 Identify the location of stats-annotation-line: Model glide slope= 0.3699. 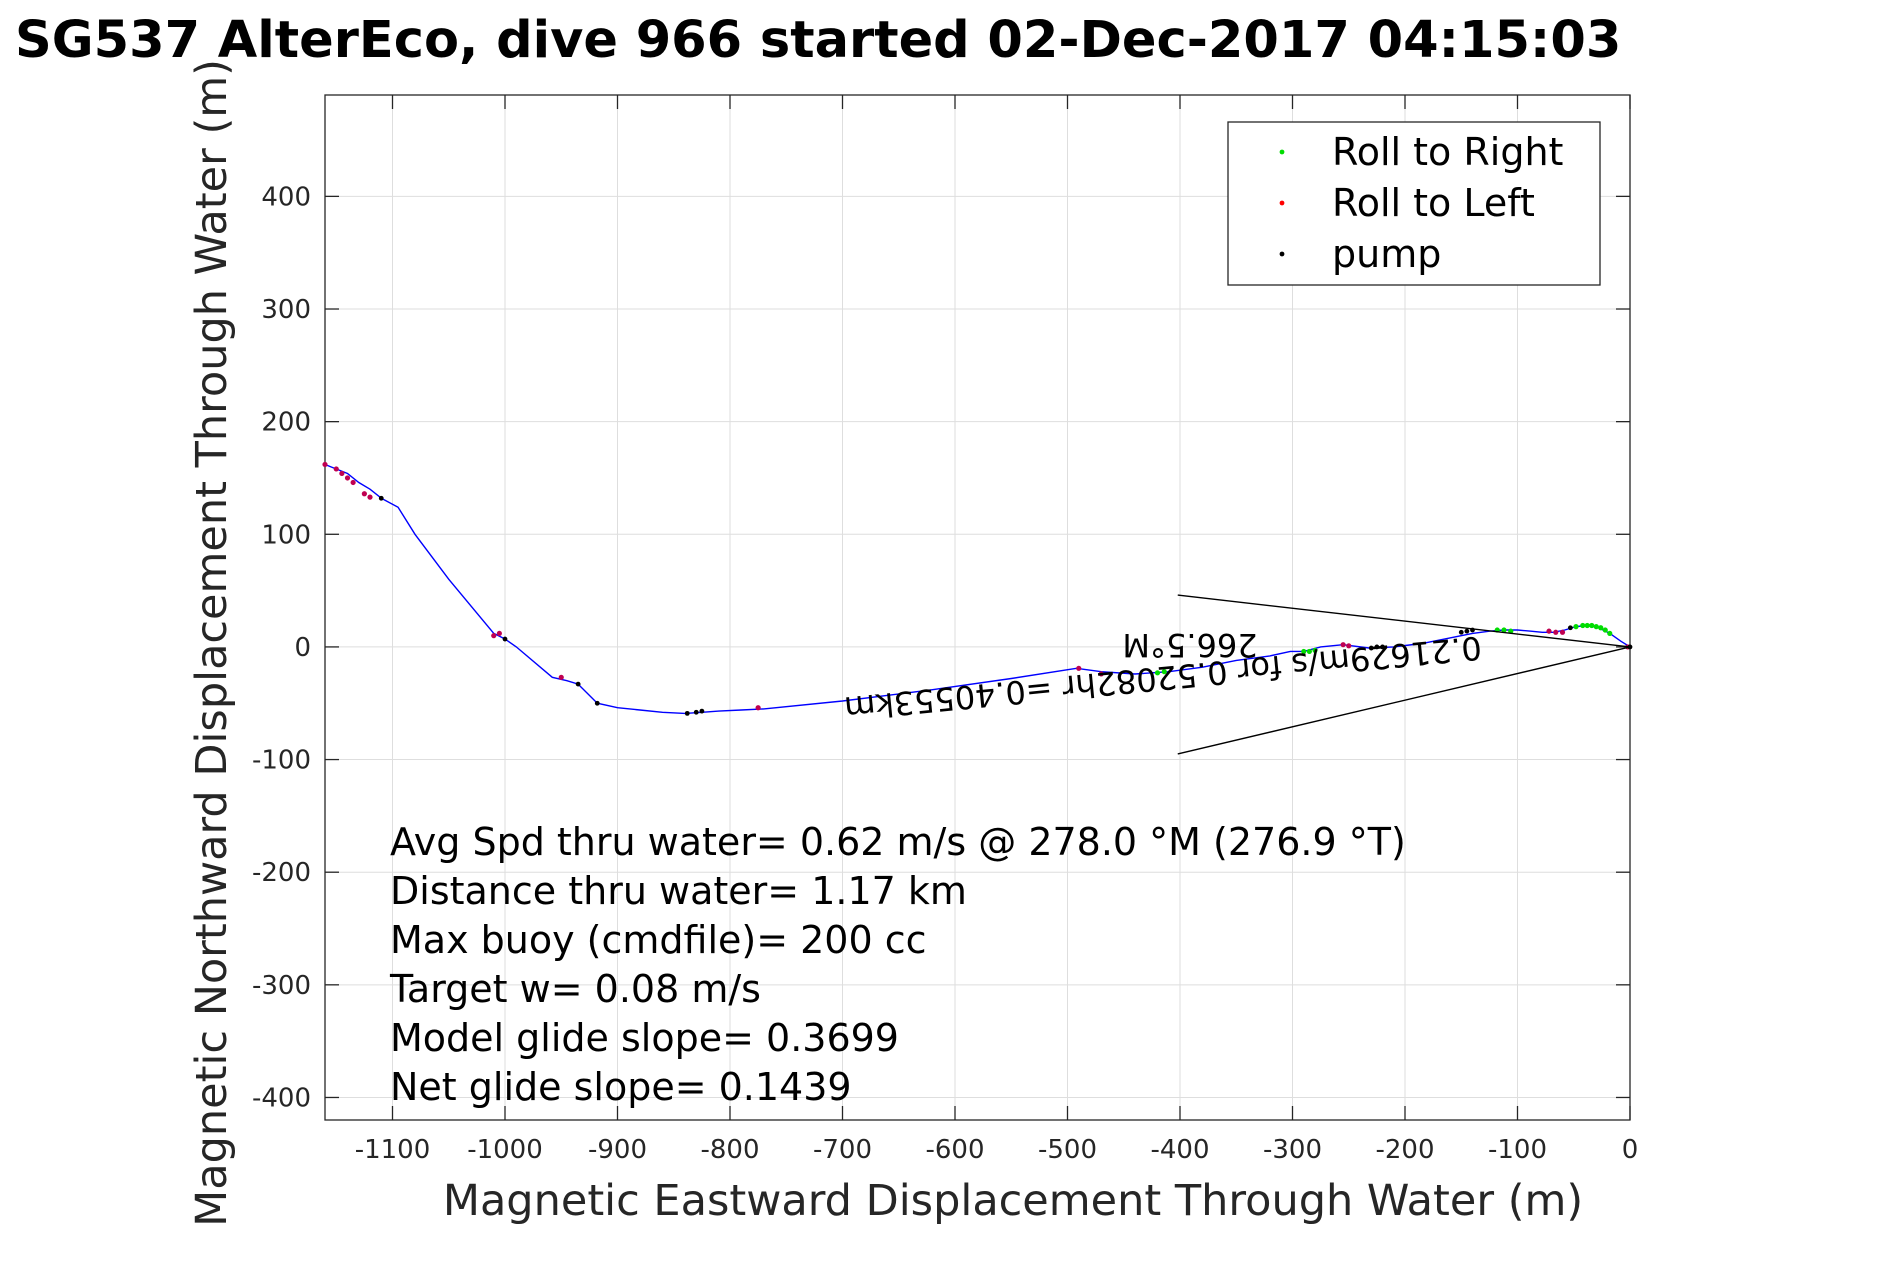
(644, 1038).